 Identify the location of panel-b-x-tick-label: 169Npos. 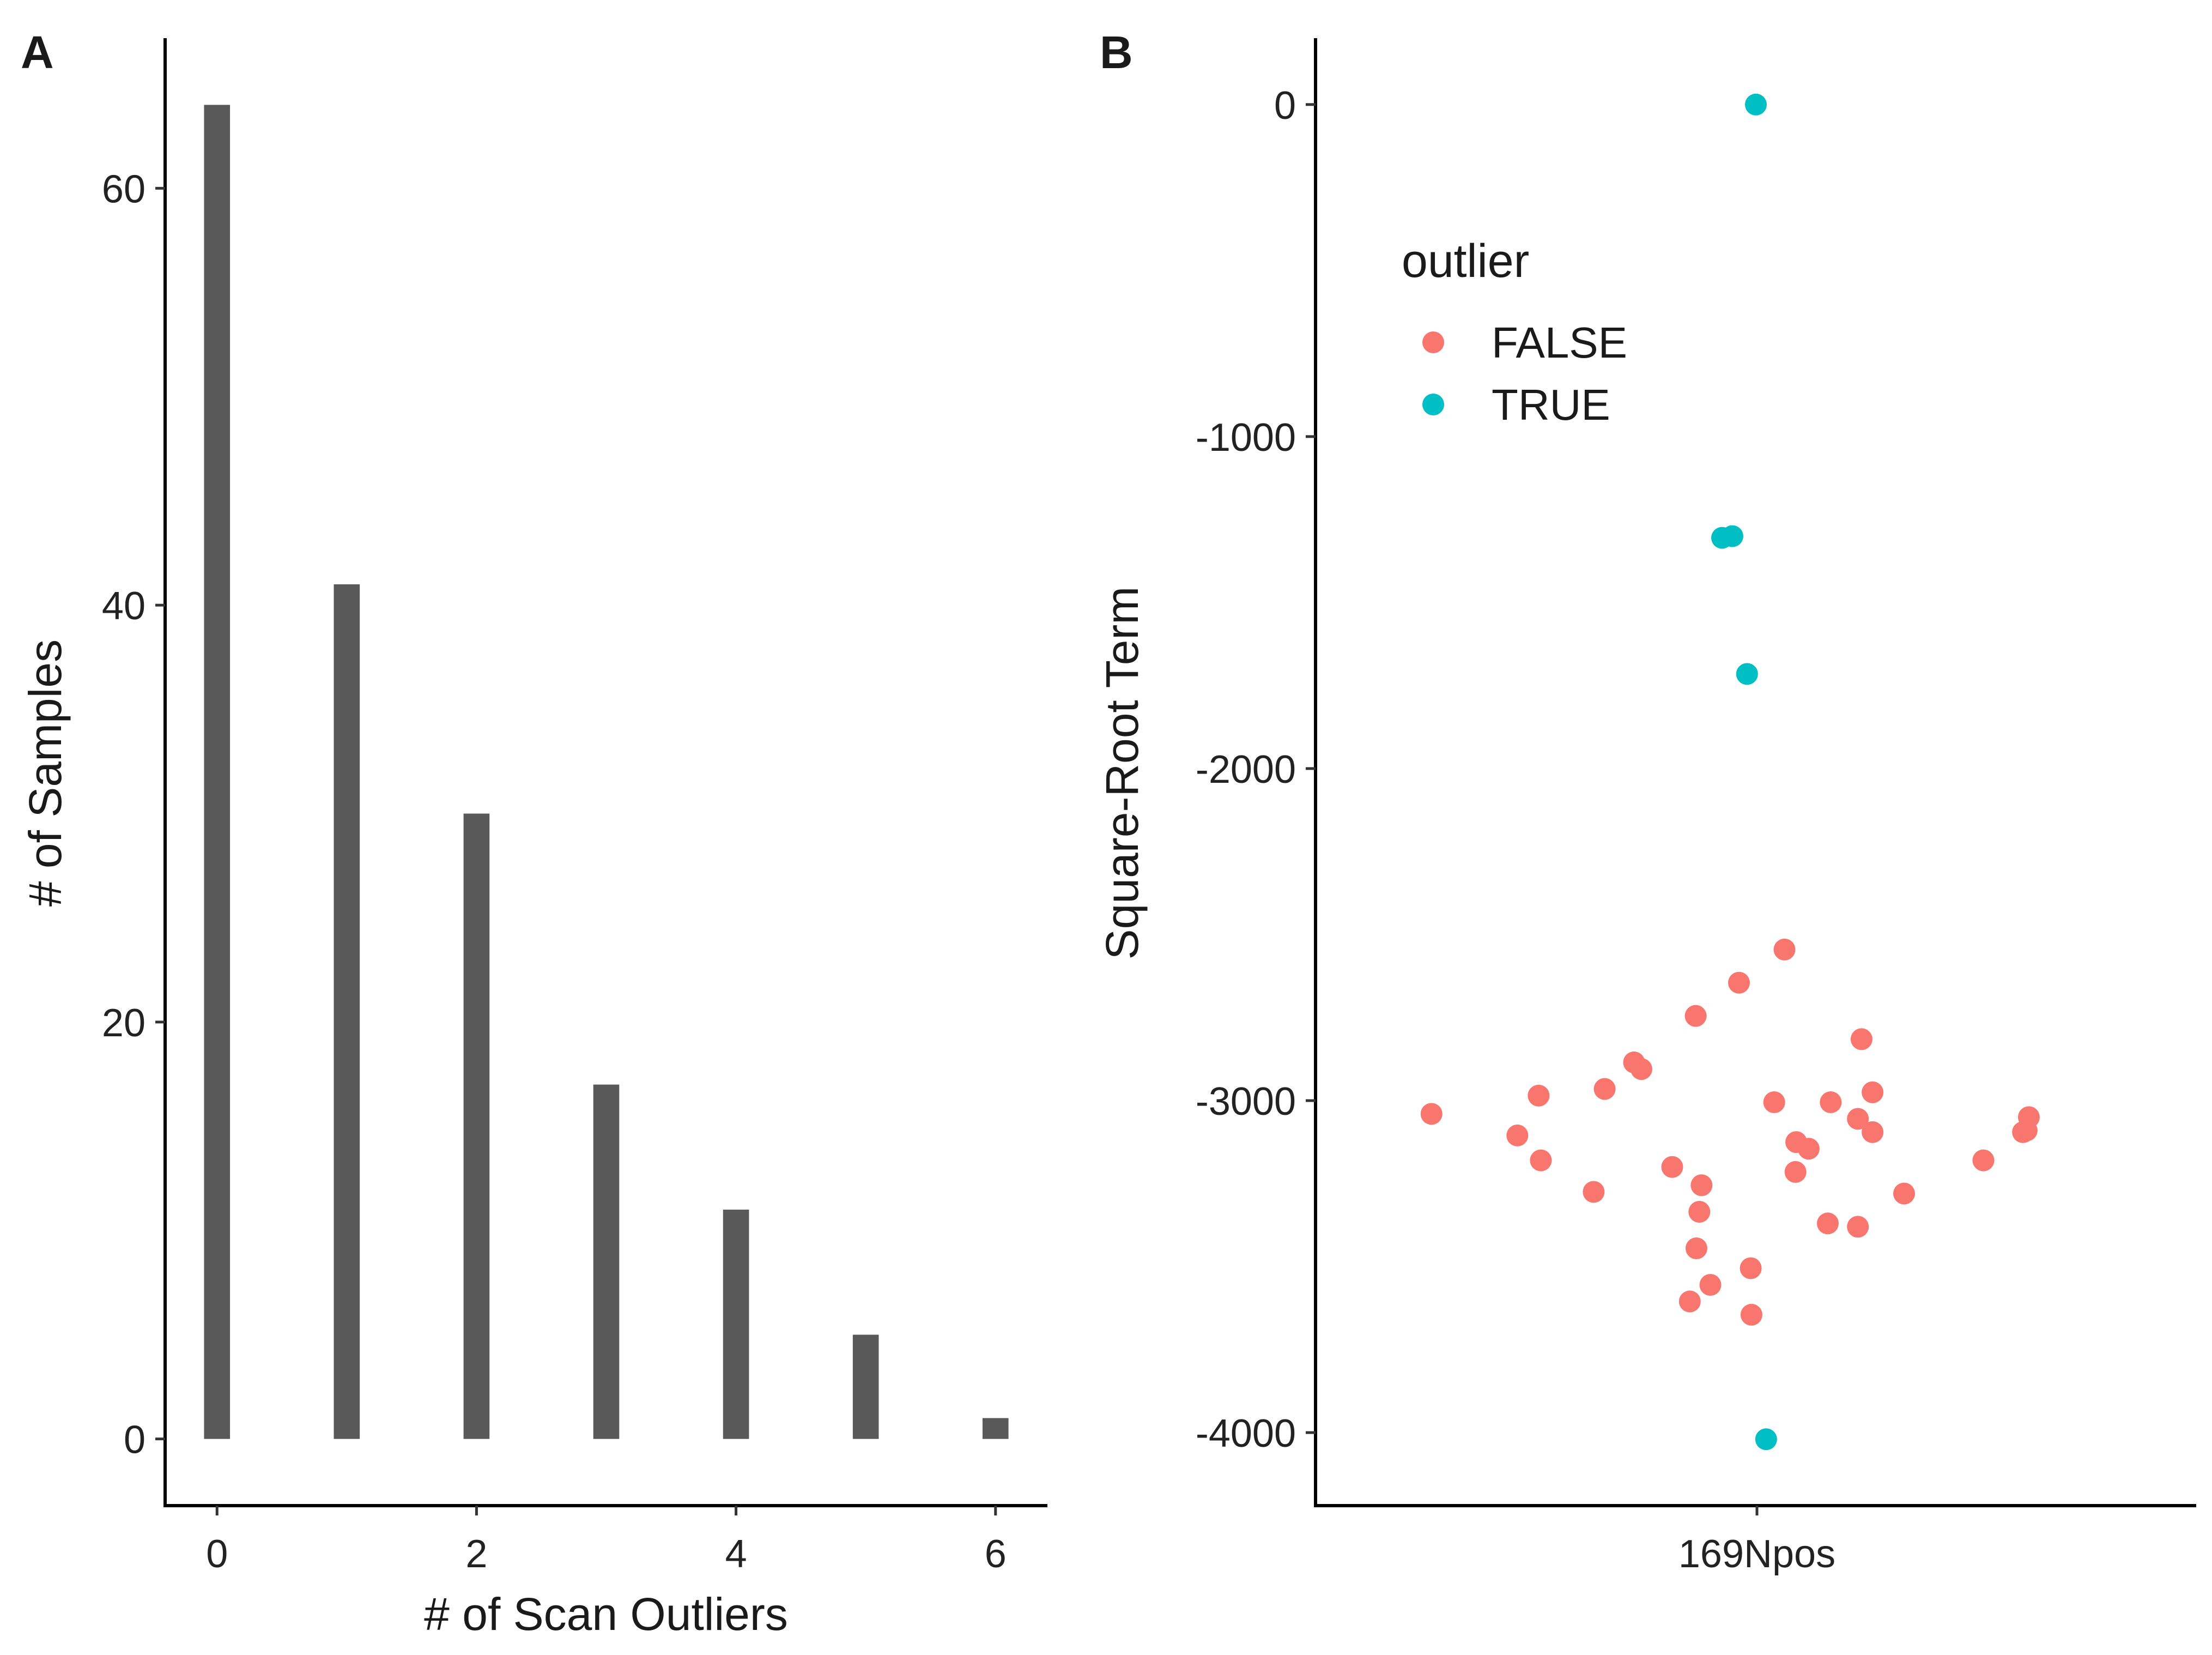
(1756, 1554).